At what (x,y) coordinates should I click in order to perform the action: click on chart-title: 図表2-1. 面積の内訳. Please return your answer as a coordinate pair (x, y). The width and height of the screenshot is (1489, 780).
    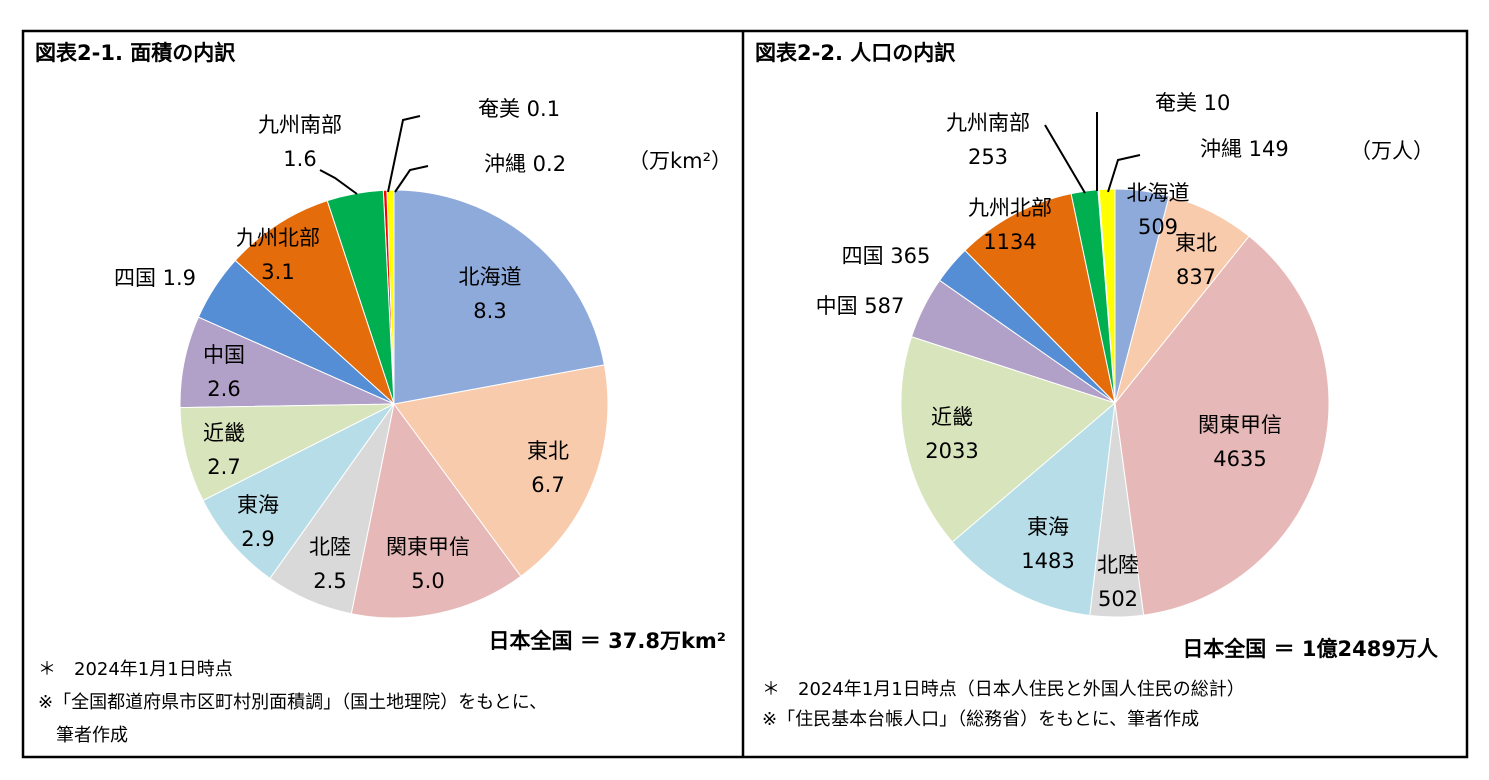
    Looking at the image, I should click on (135, 53).